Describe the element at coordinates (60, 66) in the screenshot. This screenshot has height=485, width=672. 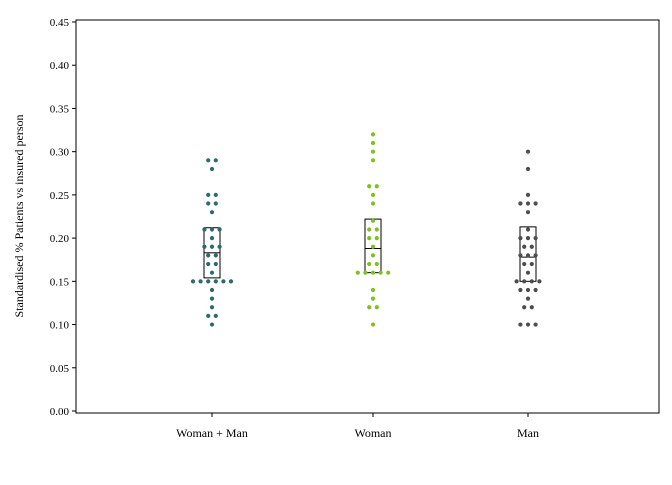
I see `y-tick-label: 0.40` at that location.